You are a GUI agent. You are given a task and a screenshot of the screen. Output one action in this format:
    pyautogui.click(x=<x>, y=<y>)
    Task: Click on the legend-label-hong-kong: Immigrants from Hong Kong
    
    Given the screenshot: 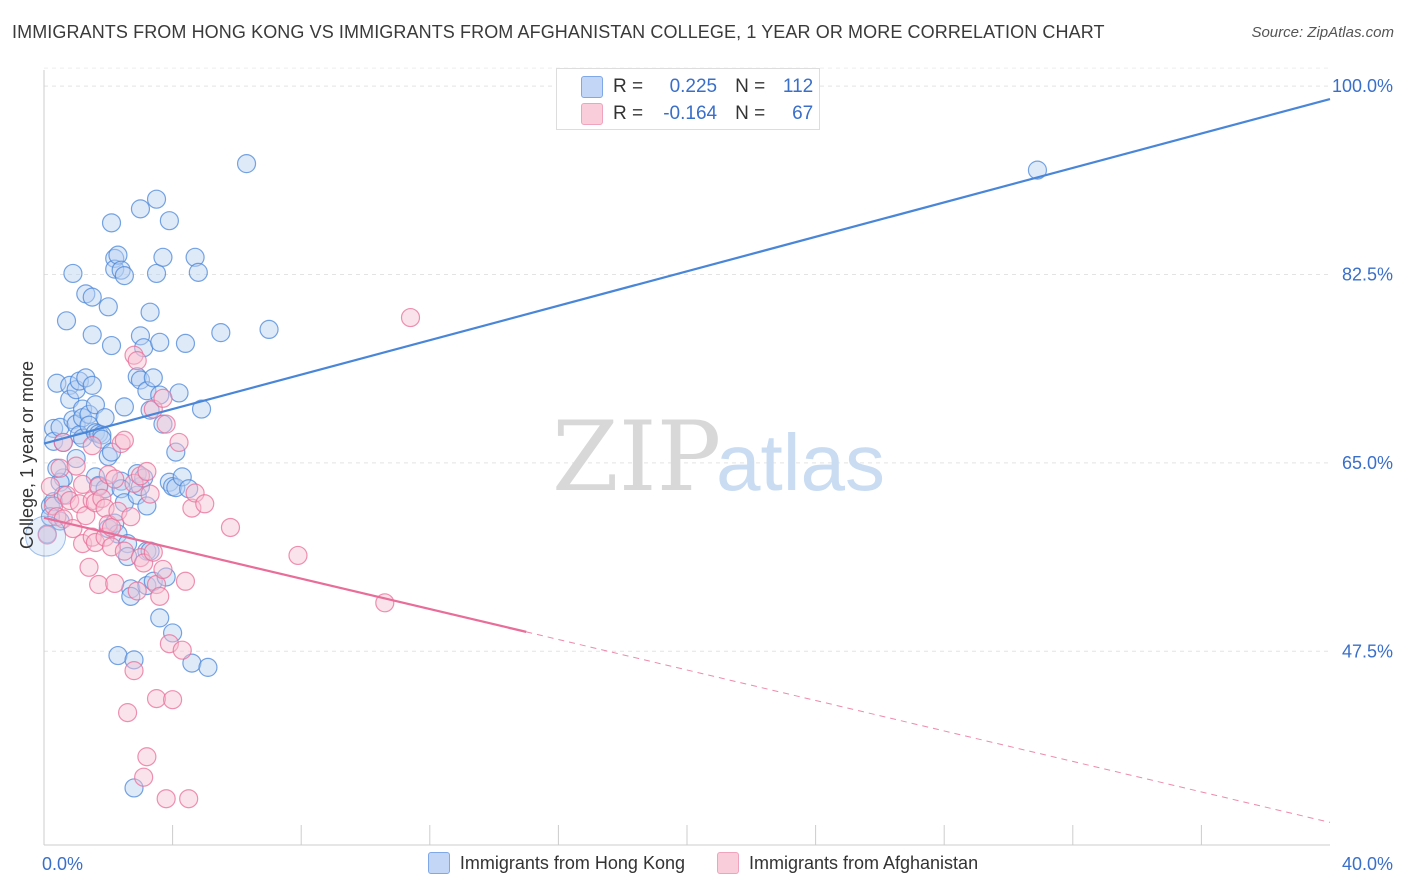 What is the action you would take?
    pyautogui.click(x=572, y=862)
    